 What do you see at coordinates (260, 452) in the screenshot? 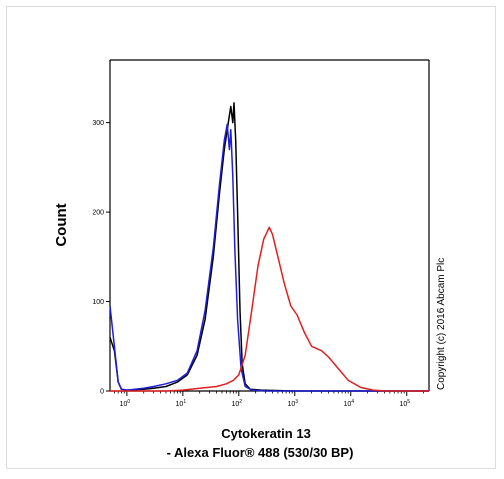
I see `x-axis-label-line2: - Alexa Fluor® 488 (530/30 BP)` at bounding box center [260, 452].